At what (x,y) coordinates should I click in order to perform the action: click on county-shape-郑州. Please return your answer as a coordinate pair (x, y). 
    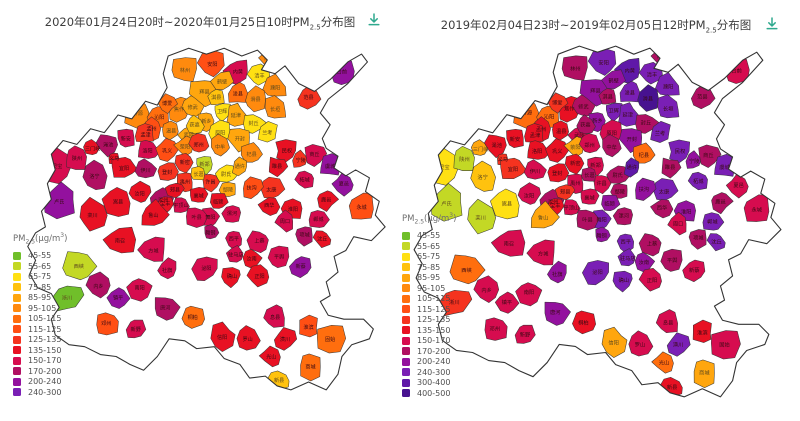
    Looking at the image, I should click on (589, 143).